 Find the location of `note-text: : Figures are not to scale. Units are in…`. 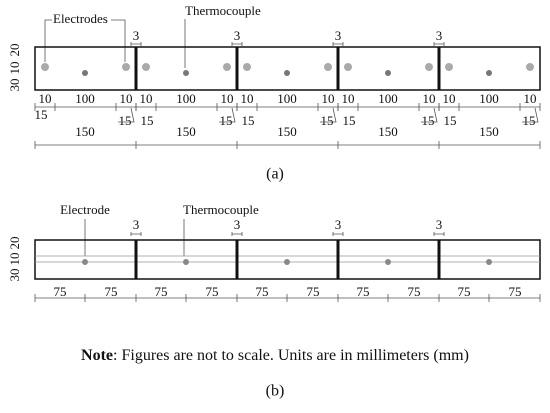

note-text: : Figures are not to scale. Units are in… is located at coordinates (291, 355).